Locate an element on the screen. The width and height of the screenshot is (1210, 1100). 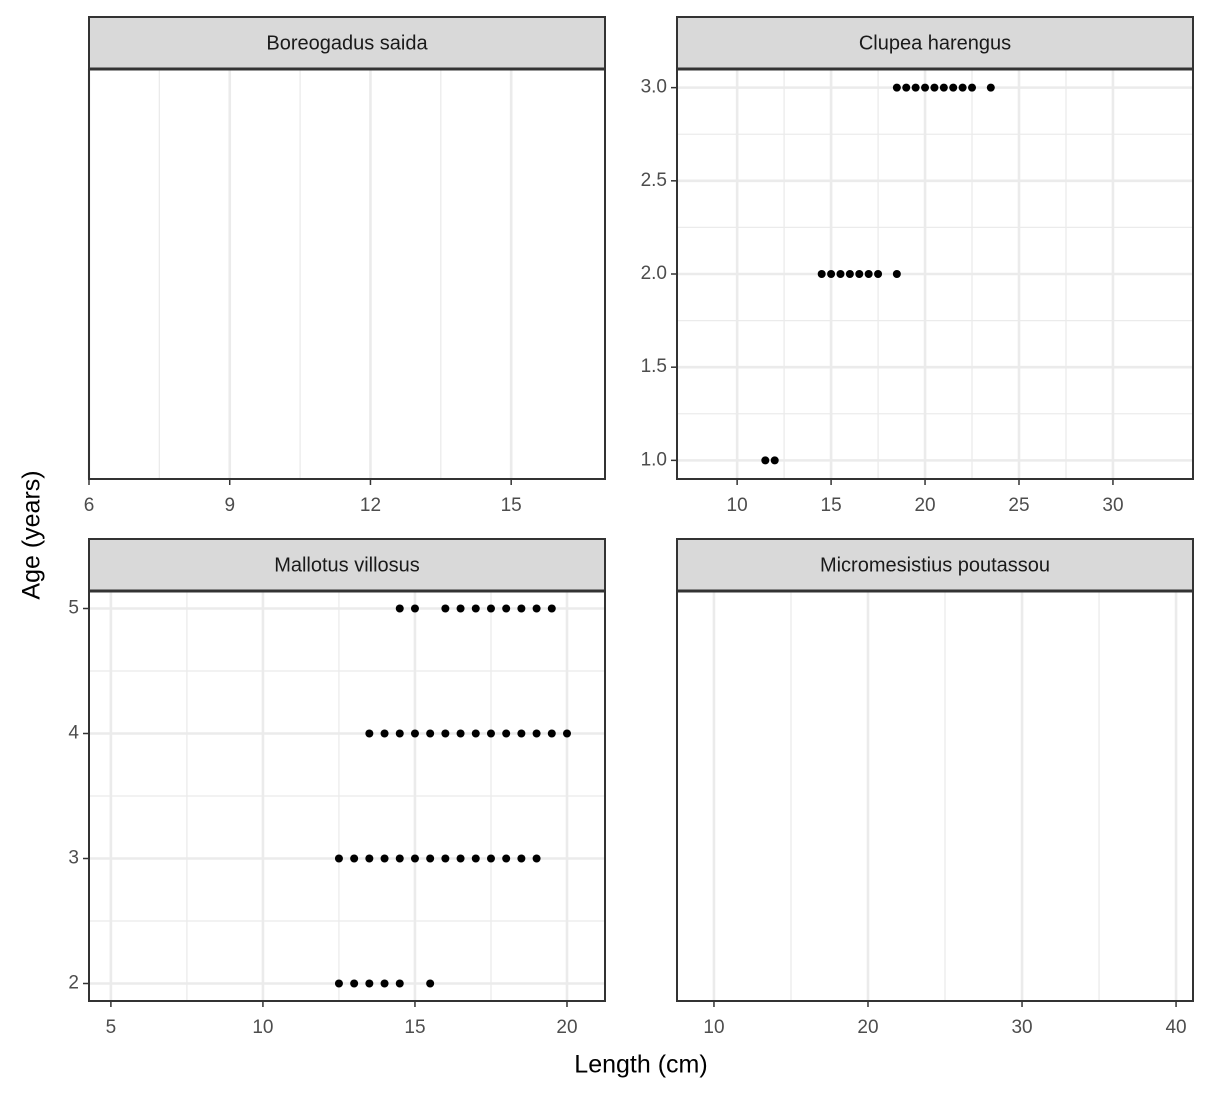
strip-label: Mallotus villosus is located at coordinates (347, 565).